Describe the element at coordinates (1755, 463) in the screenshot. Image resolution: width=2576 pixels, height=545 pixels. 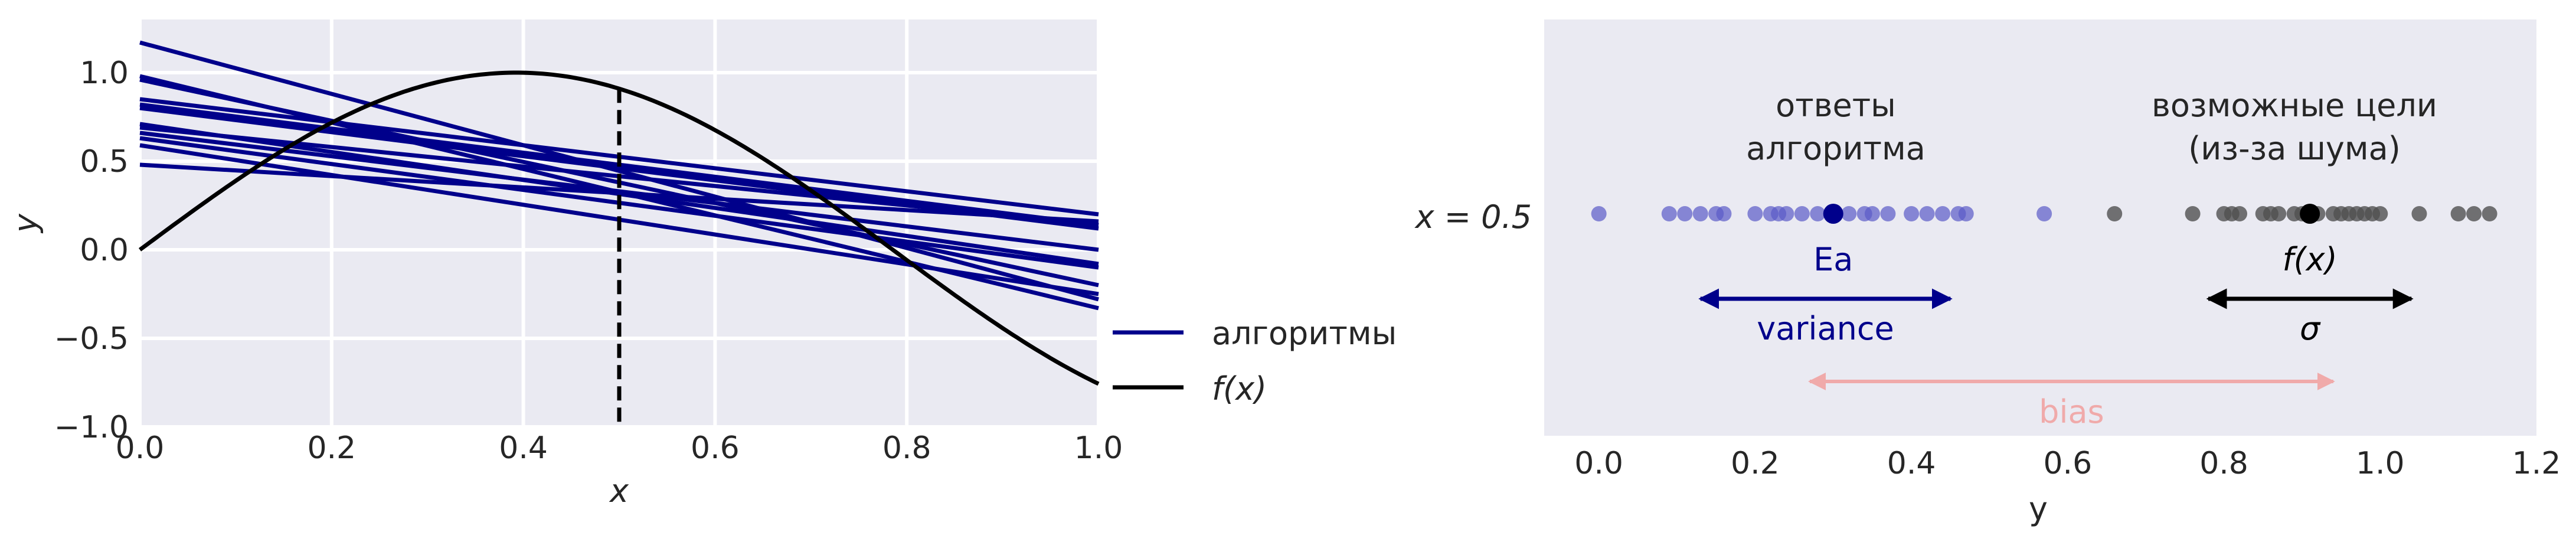
I see `right-x-tick-label: 0.2` at that location.